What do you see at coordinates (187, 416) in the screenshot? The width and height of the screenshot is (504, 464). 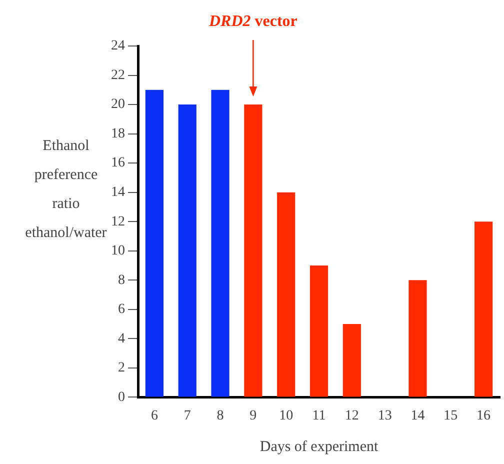 I see `x-tick-label: 7` at bounding box center [187, 416].